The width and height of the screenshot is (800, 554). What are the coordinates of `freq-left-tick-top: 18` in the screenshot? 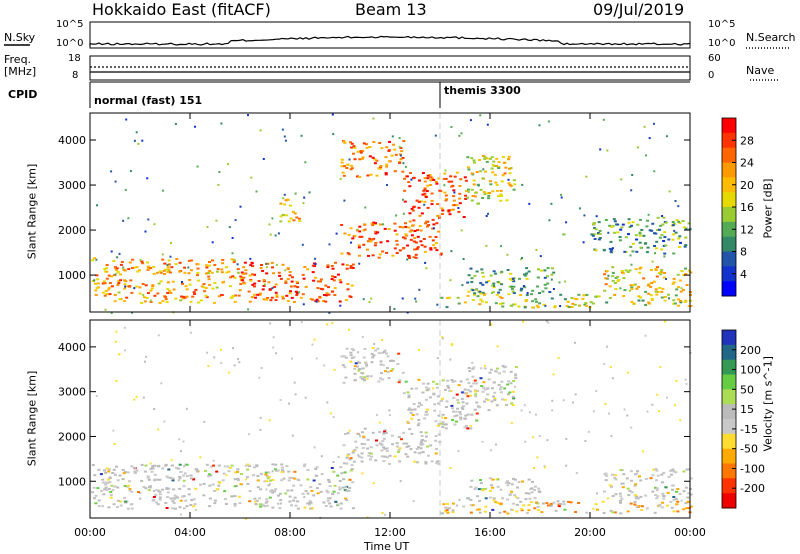 It's located at (74, 58).